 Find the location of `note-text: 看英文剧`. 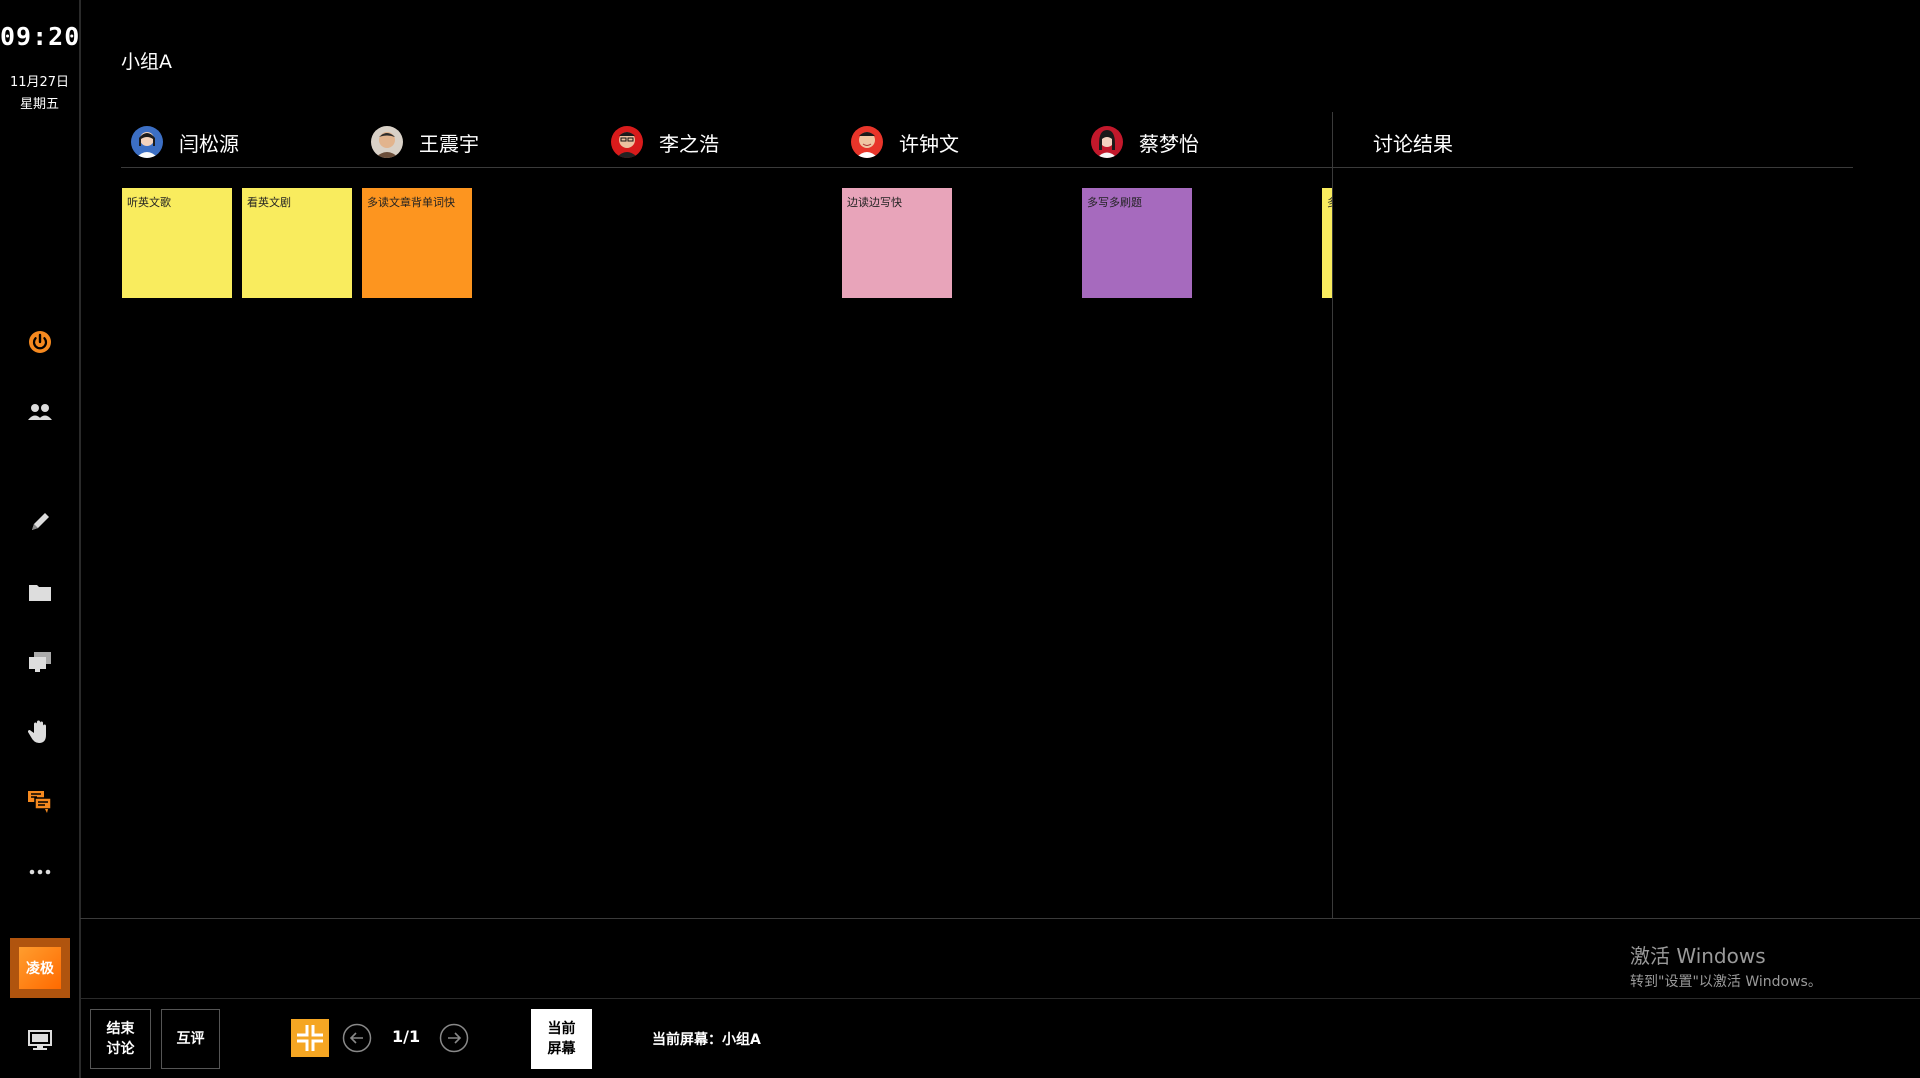

note-text: 看英文剧 is located at coordinates (269, 202).